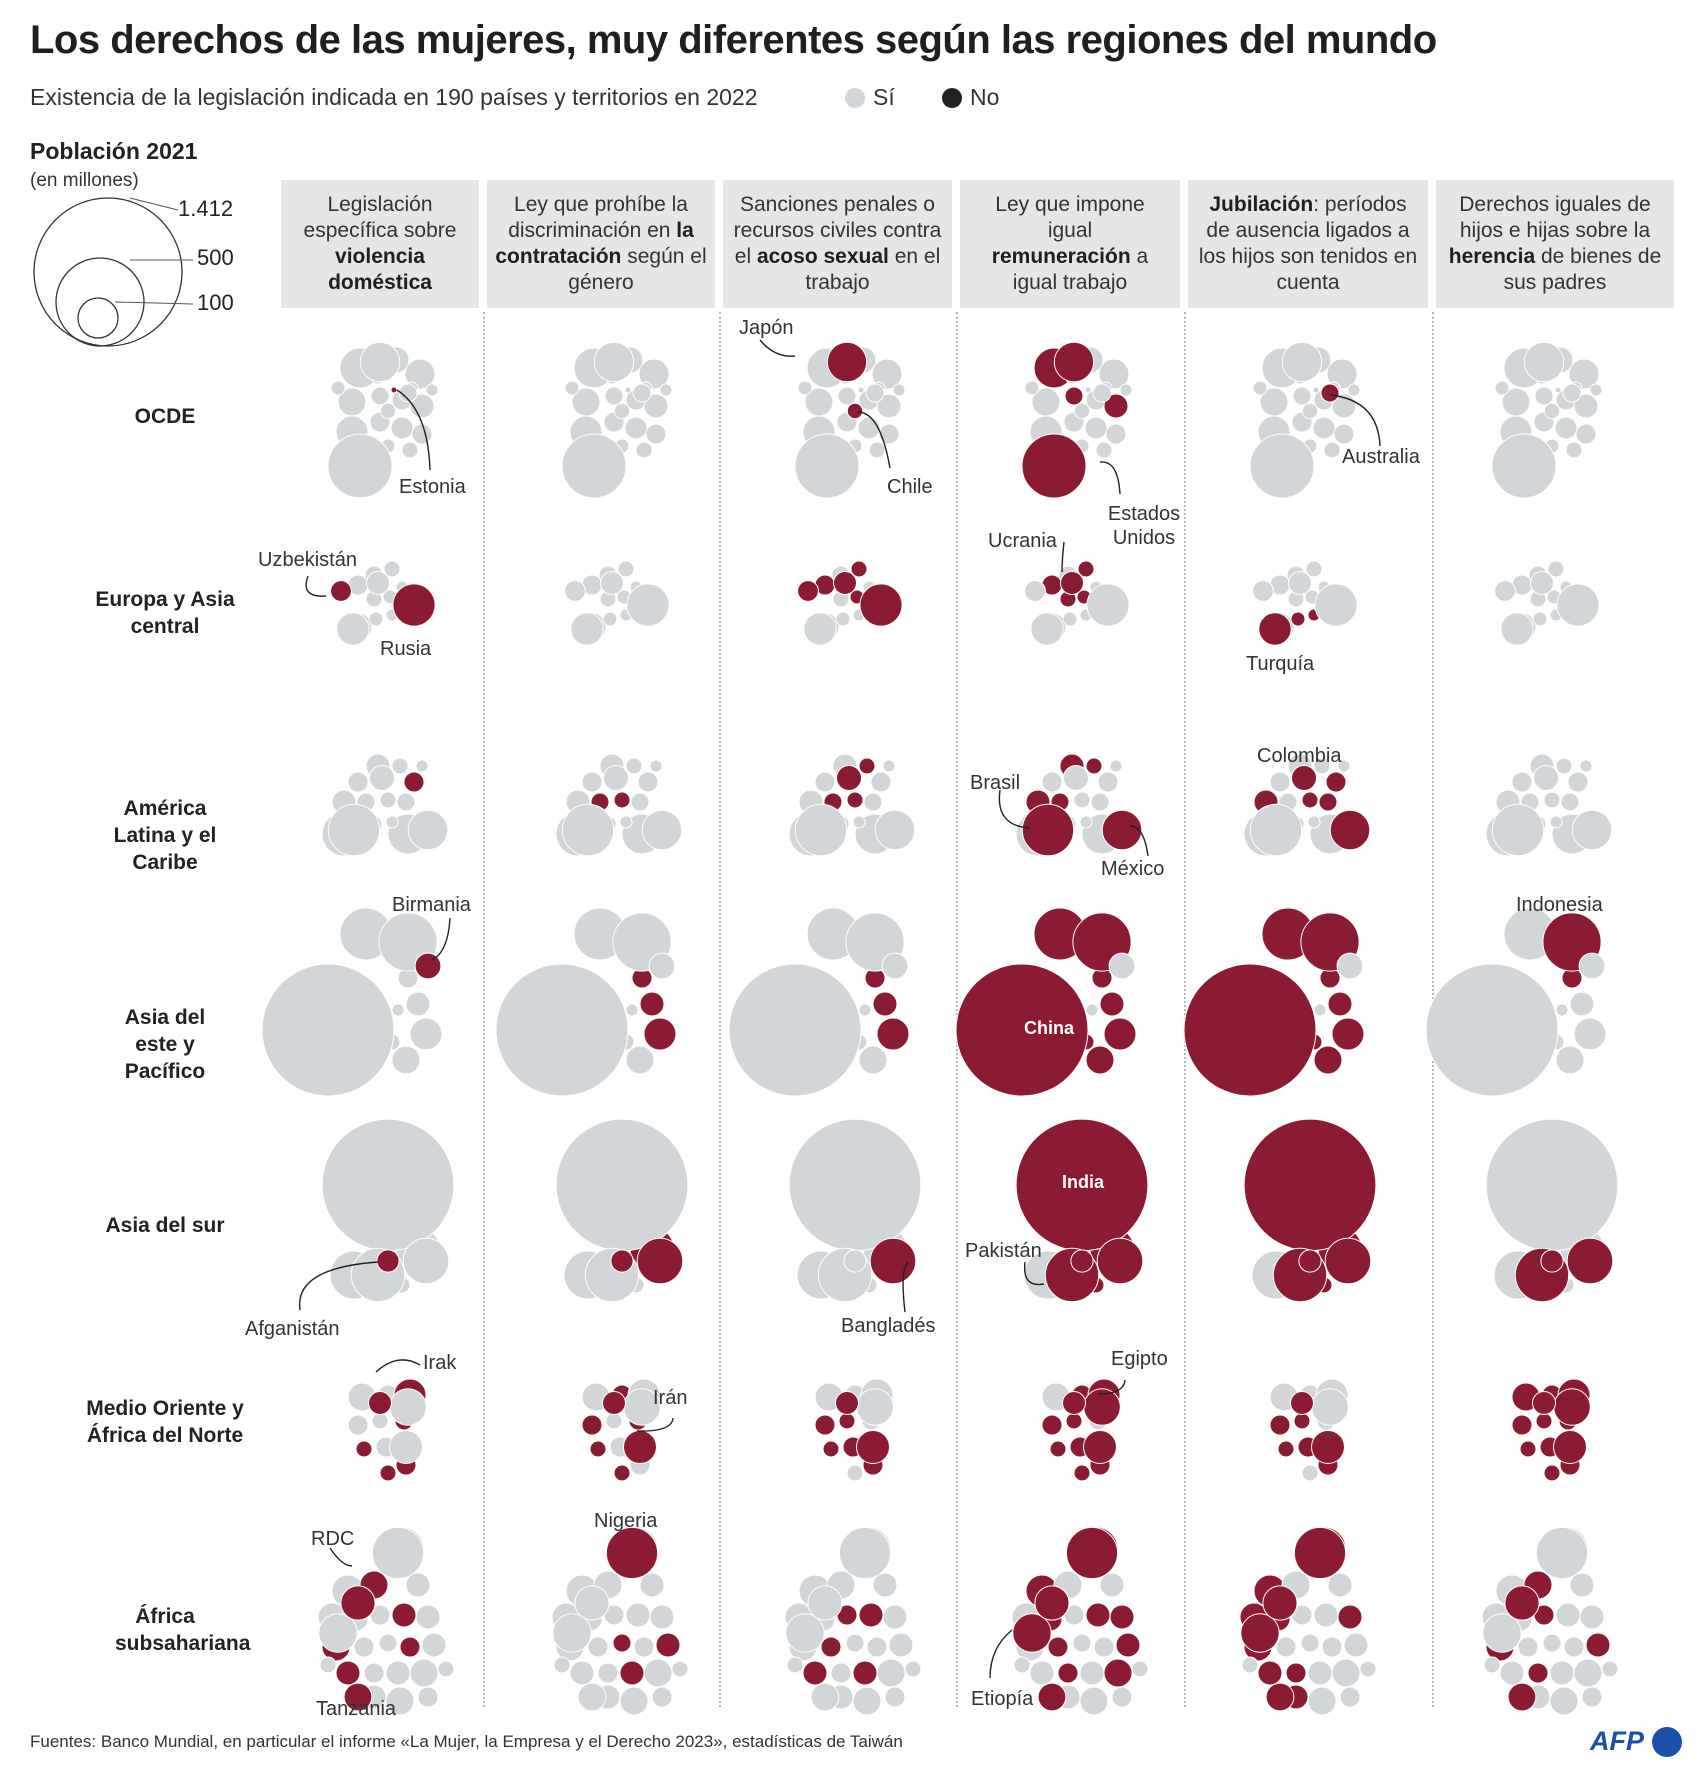  I want to click on bubble-turquia, so click(1275, 629).